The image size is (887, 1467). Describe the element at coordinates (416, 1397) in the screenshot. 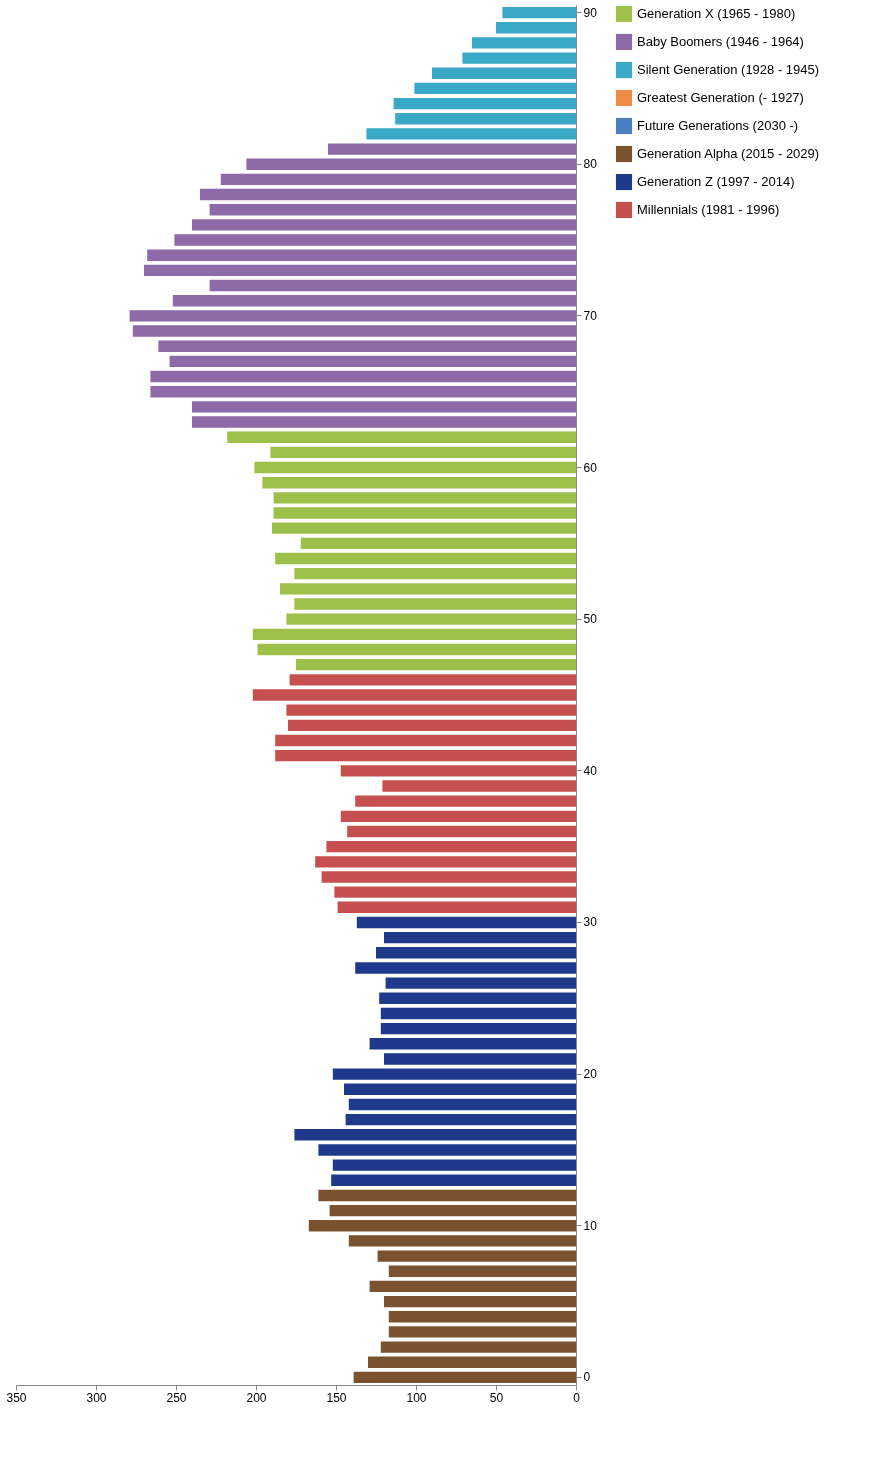

I see `x-tick-label: 100` at that location.